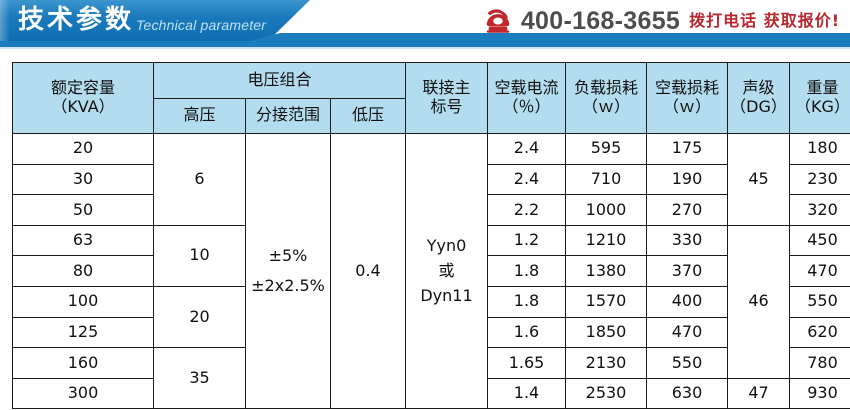  I want to click on cell-weight: 230, so click(819, 179).